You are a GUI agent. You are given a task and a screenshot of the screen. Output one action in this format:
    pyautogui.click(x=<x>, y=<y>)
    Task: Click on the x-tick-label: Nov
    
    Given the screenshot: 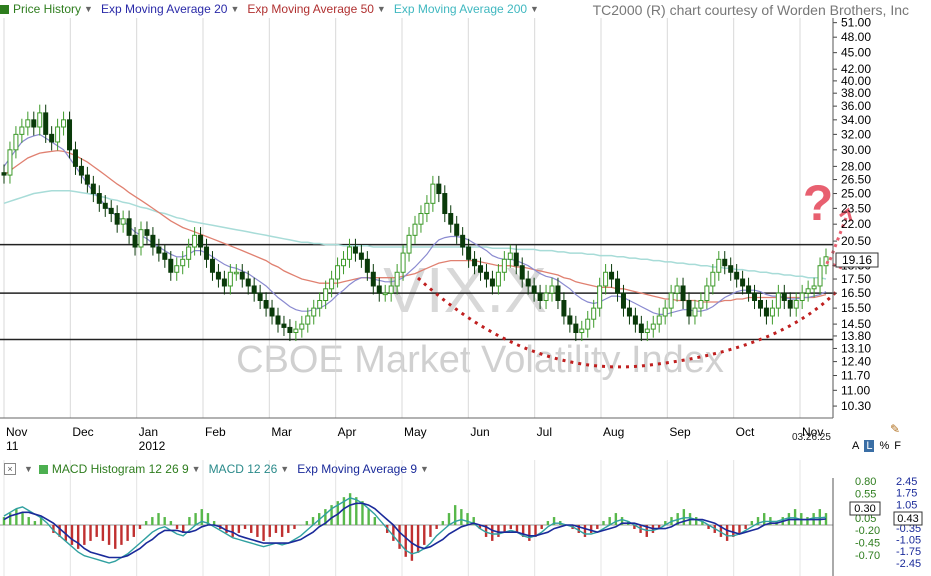 What is the action you would take?
    pyautogui.click(x=812, y=432)
    